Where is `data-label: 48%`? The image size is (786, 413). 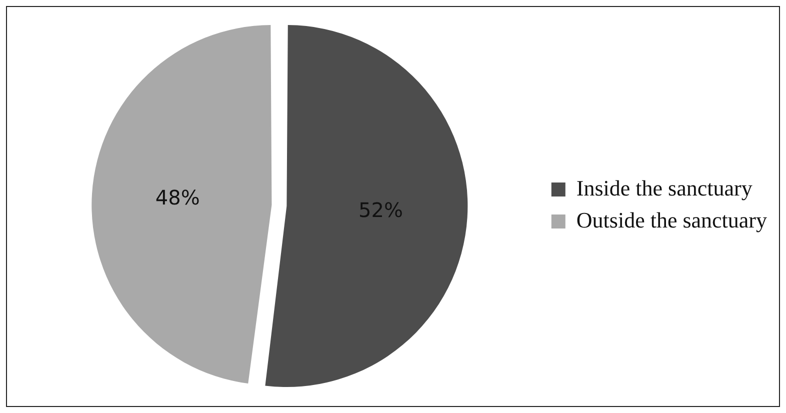
data-label: 48% is located at coordinates (177, 197).